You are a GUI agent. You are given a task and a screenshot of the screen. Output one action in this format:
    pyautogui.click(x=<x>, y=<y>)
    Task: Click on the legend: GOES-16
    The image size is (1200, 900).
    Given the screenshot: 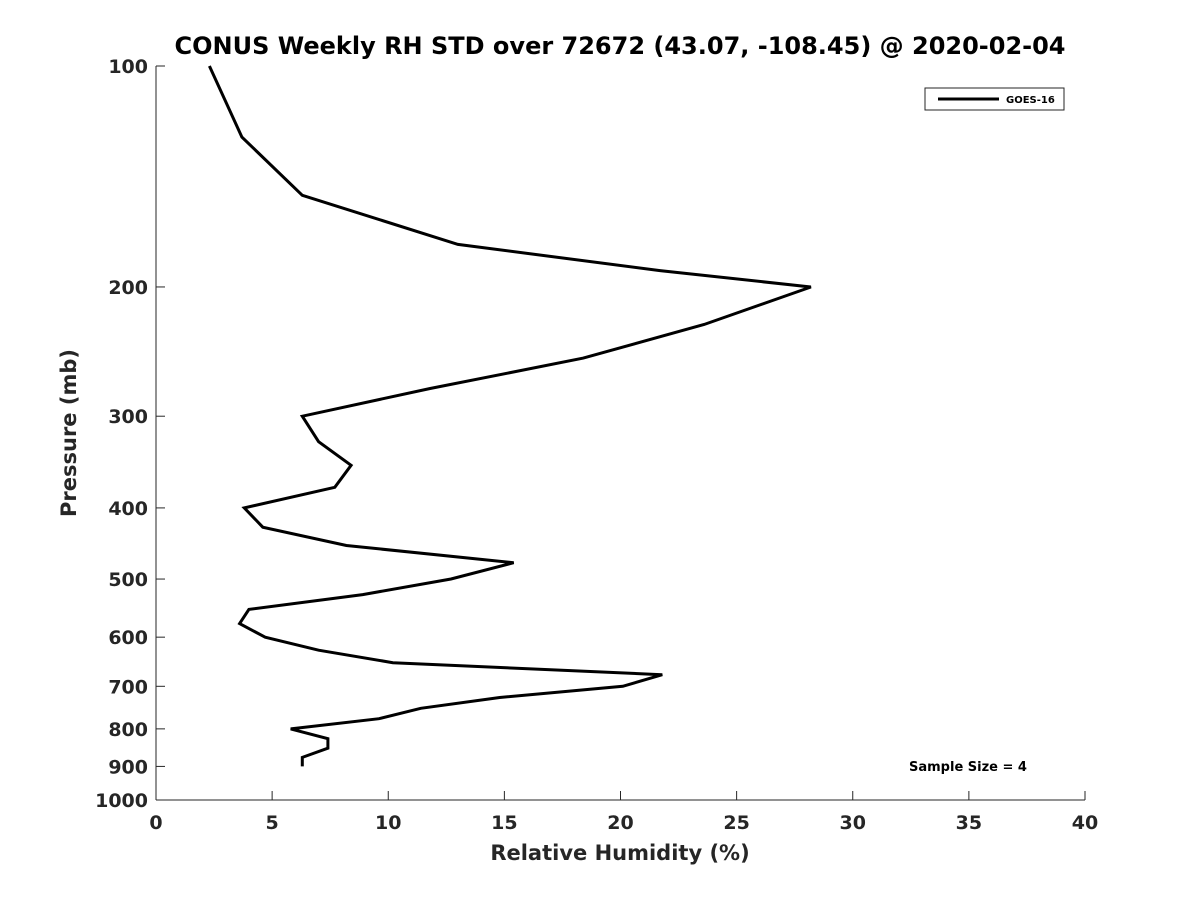 What is the action you would take?
    pyautogui.click(x=994, y=99)
    